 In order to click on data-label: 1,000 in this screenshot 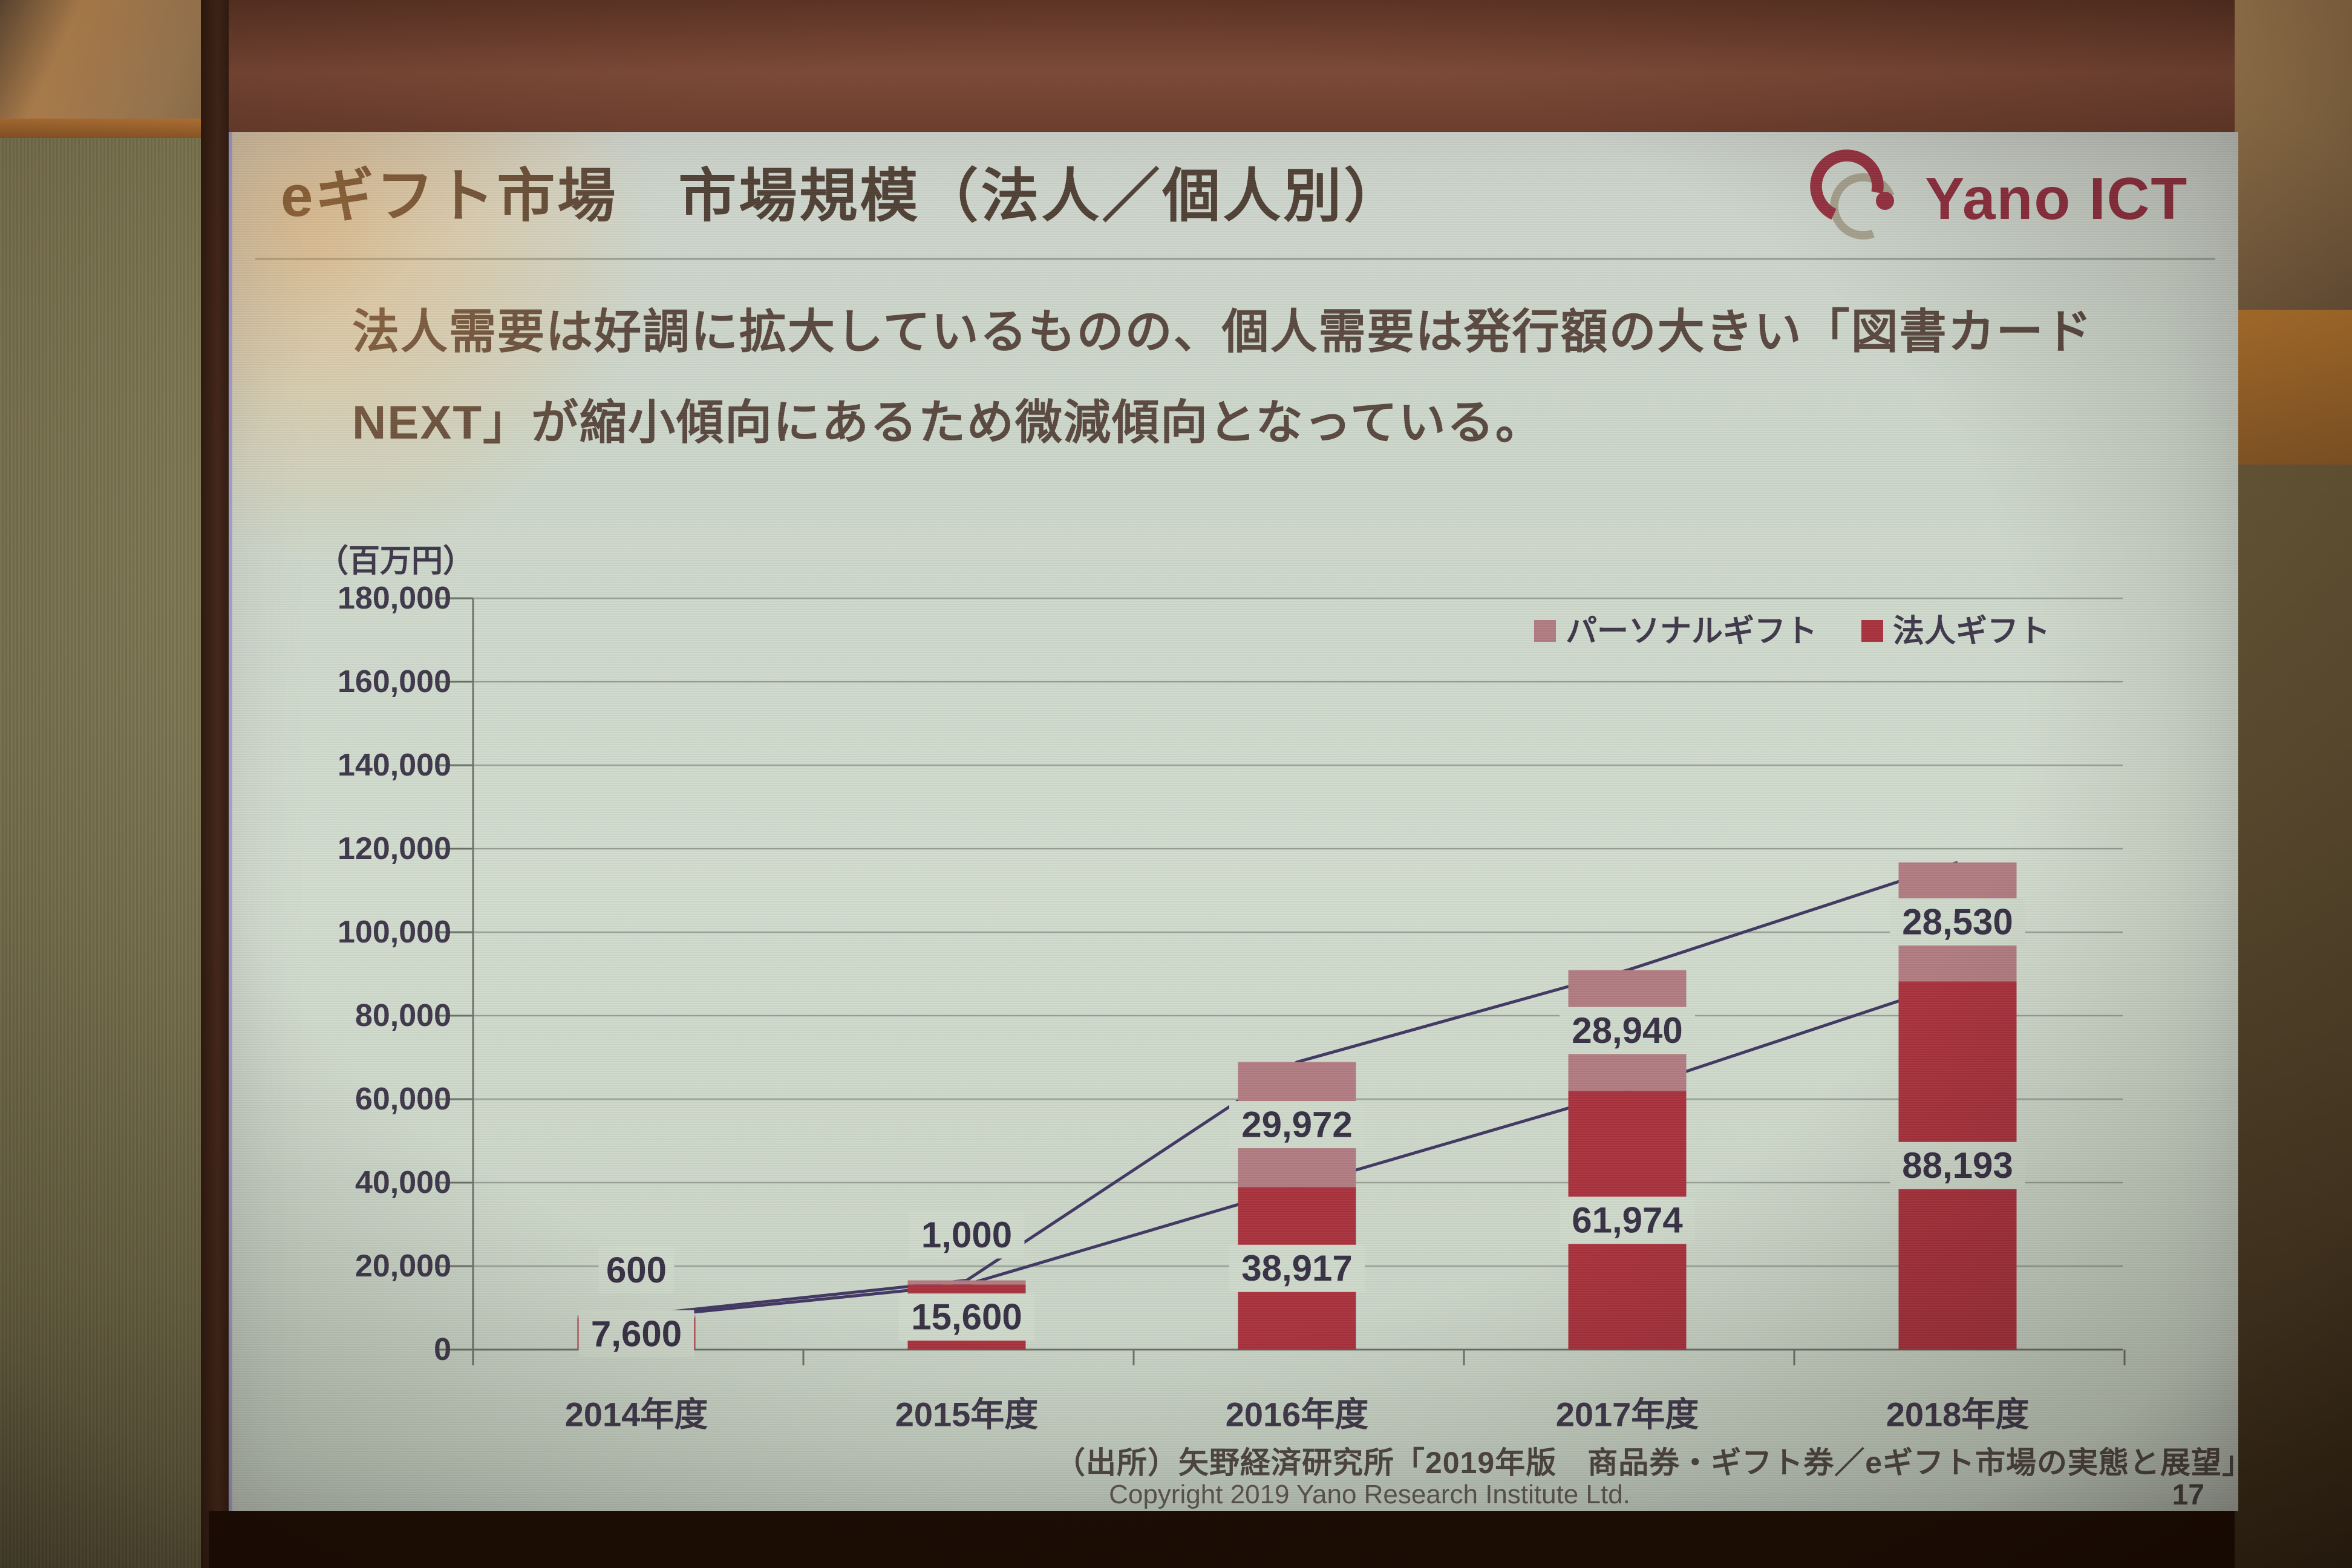, I will do `click(966, 1235)`.